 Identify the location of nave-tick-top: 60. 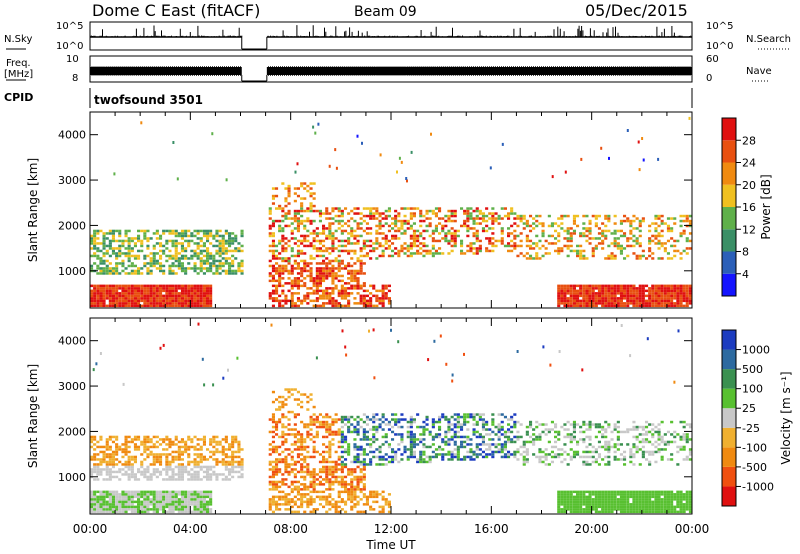
(712, 59).